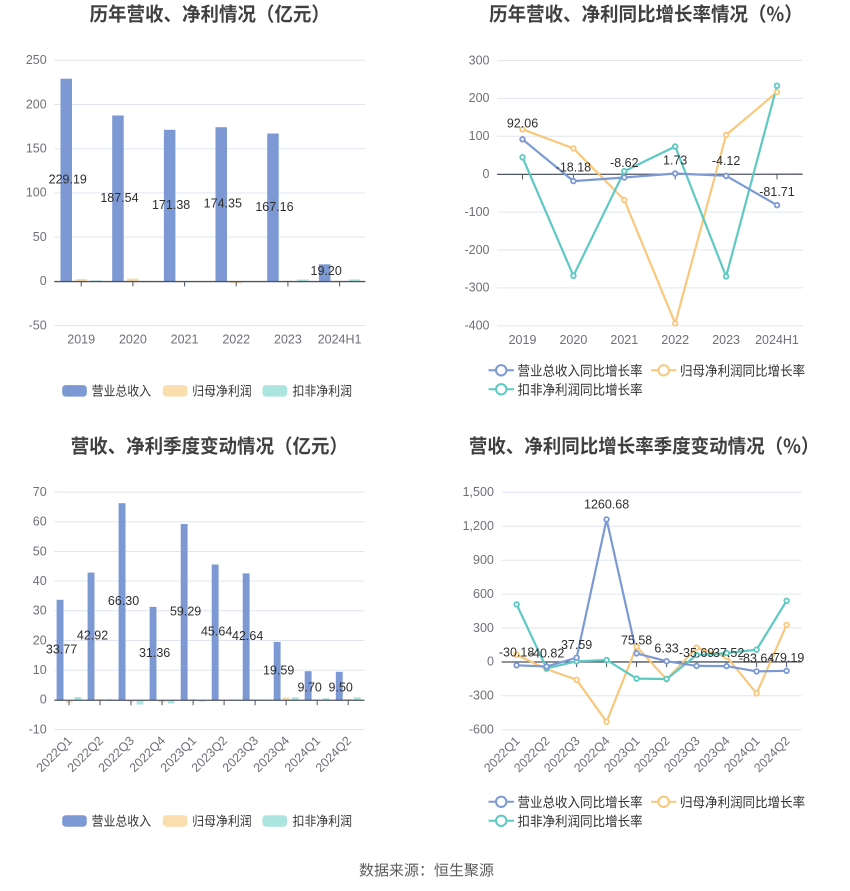 This screenshot has width=850, height=891. What do you see at coordinates (546, 654) in the screenshot?
I see `svg-text: -40.82` at bounding box center [546, 654].